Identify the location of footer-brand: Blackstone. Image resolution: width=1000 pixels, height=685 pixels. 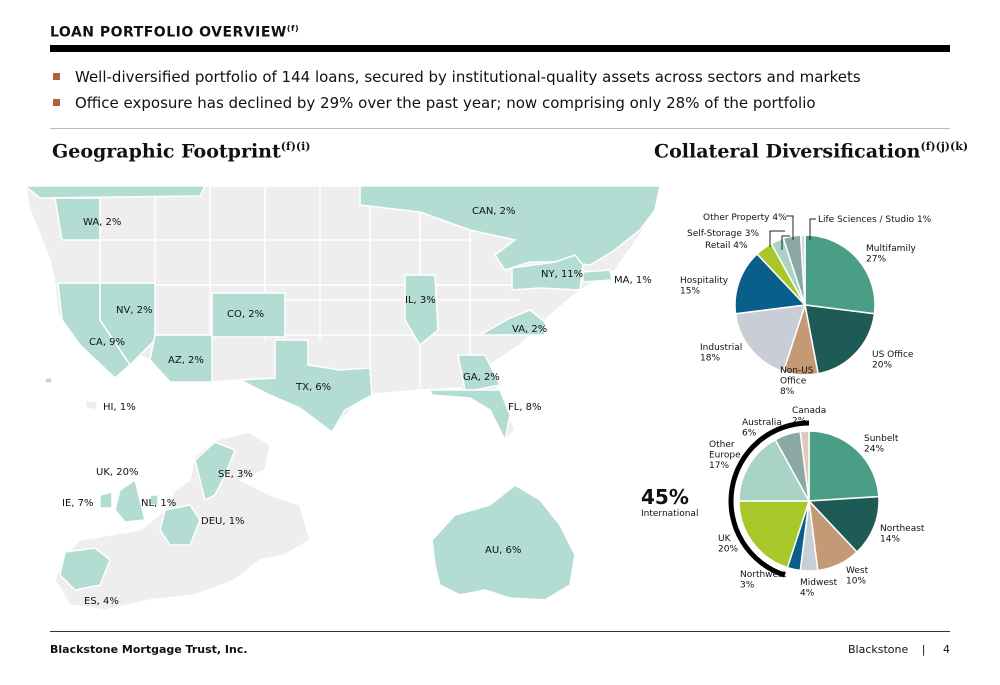
(878, 649).